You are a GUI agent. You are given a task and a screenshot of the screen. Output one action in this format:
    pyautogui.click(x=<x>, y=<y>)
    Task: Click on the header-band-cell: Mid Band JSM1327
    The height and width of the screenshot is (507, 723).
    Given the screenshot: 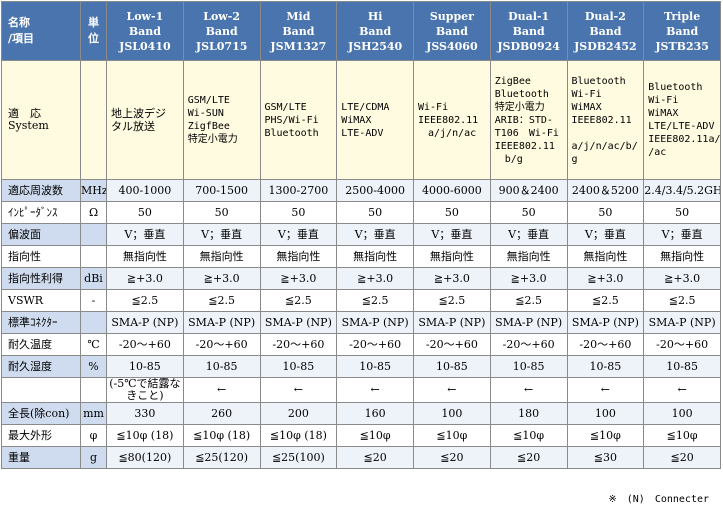 What is the action you would take?
    pyautogui.click(x=298, y=31)
    